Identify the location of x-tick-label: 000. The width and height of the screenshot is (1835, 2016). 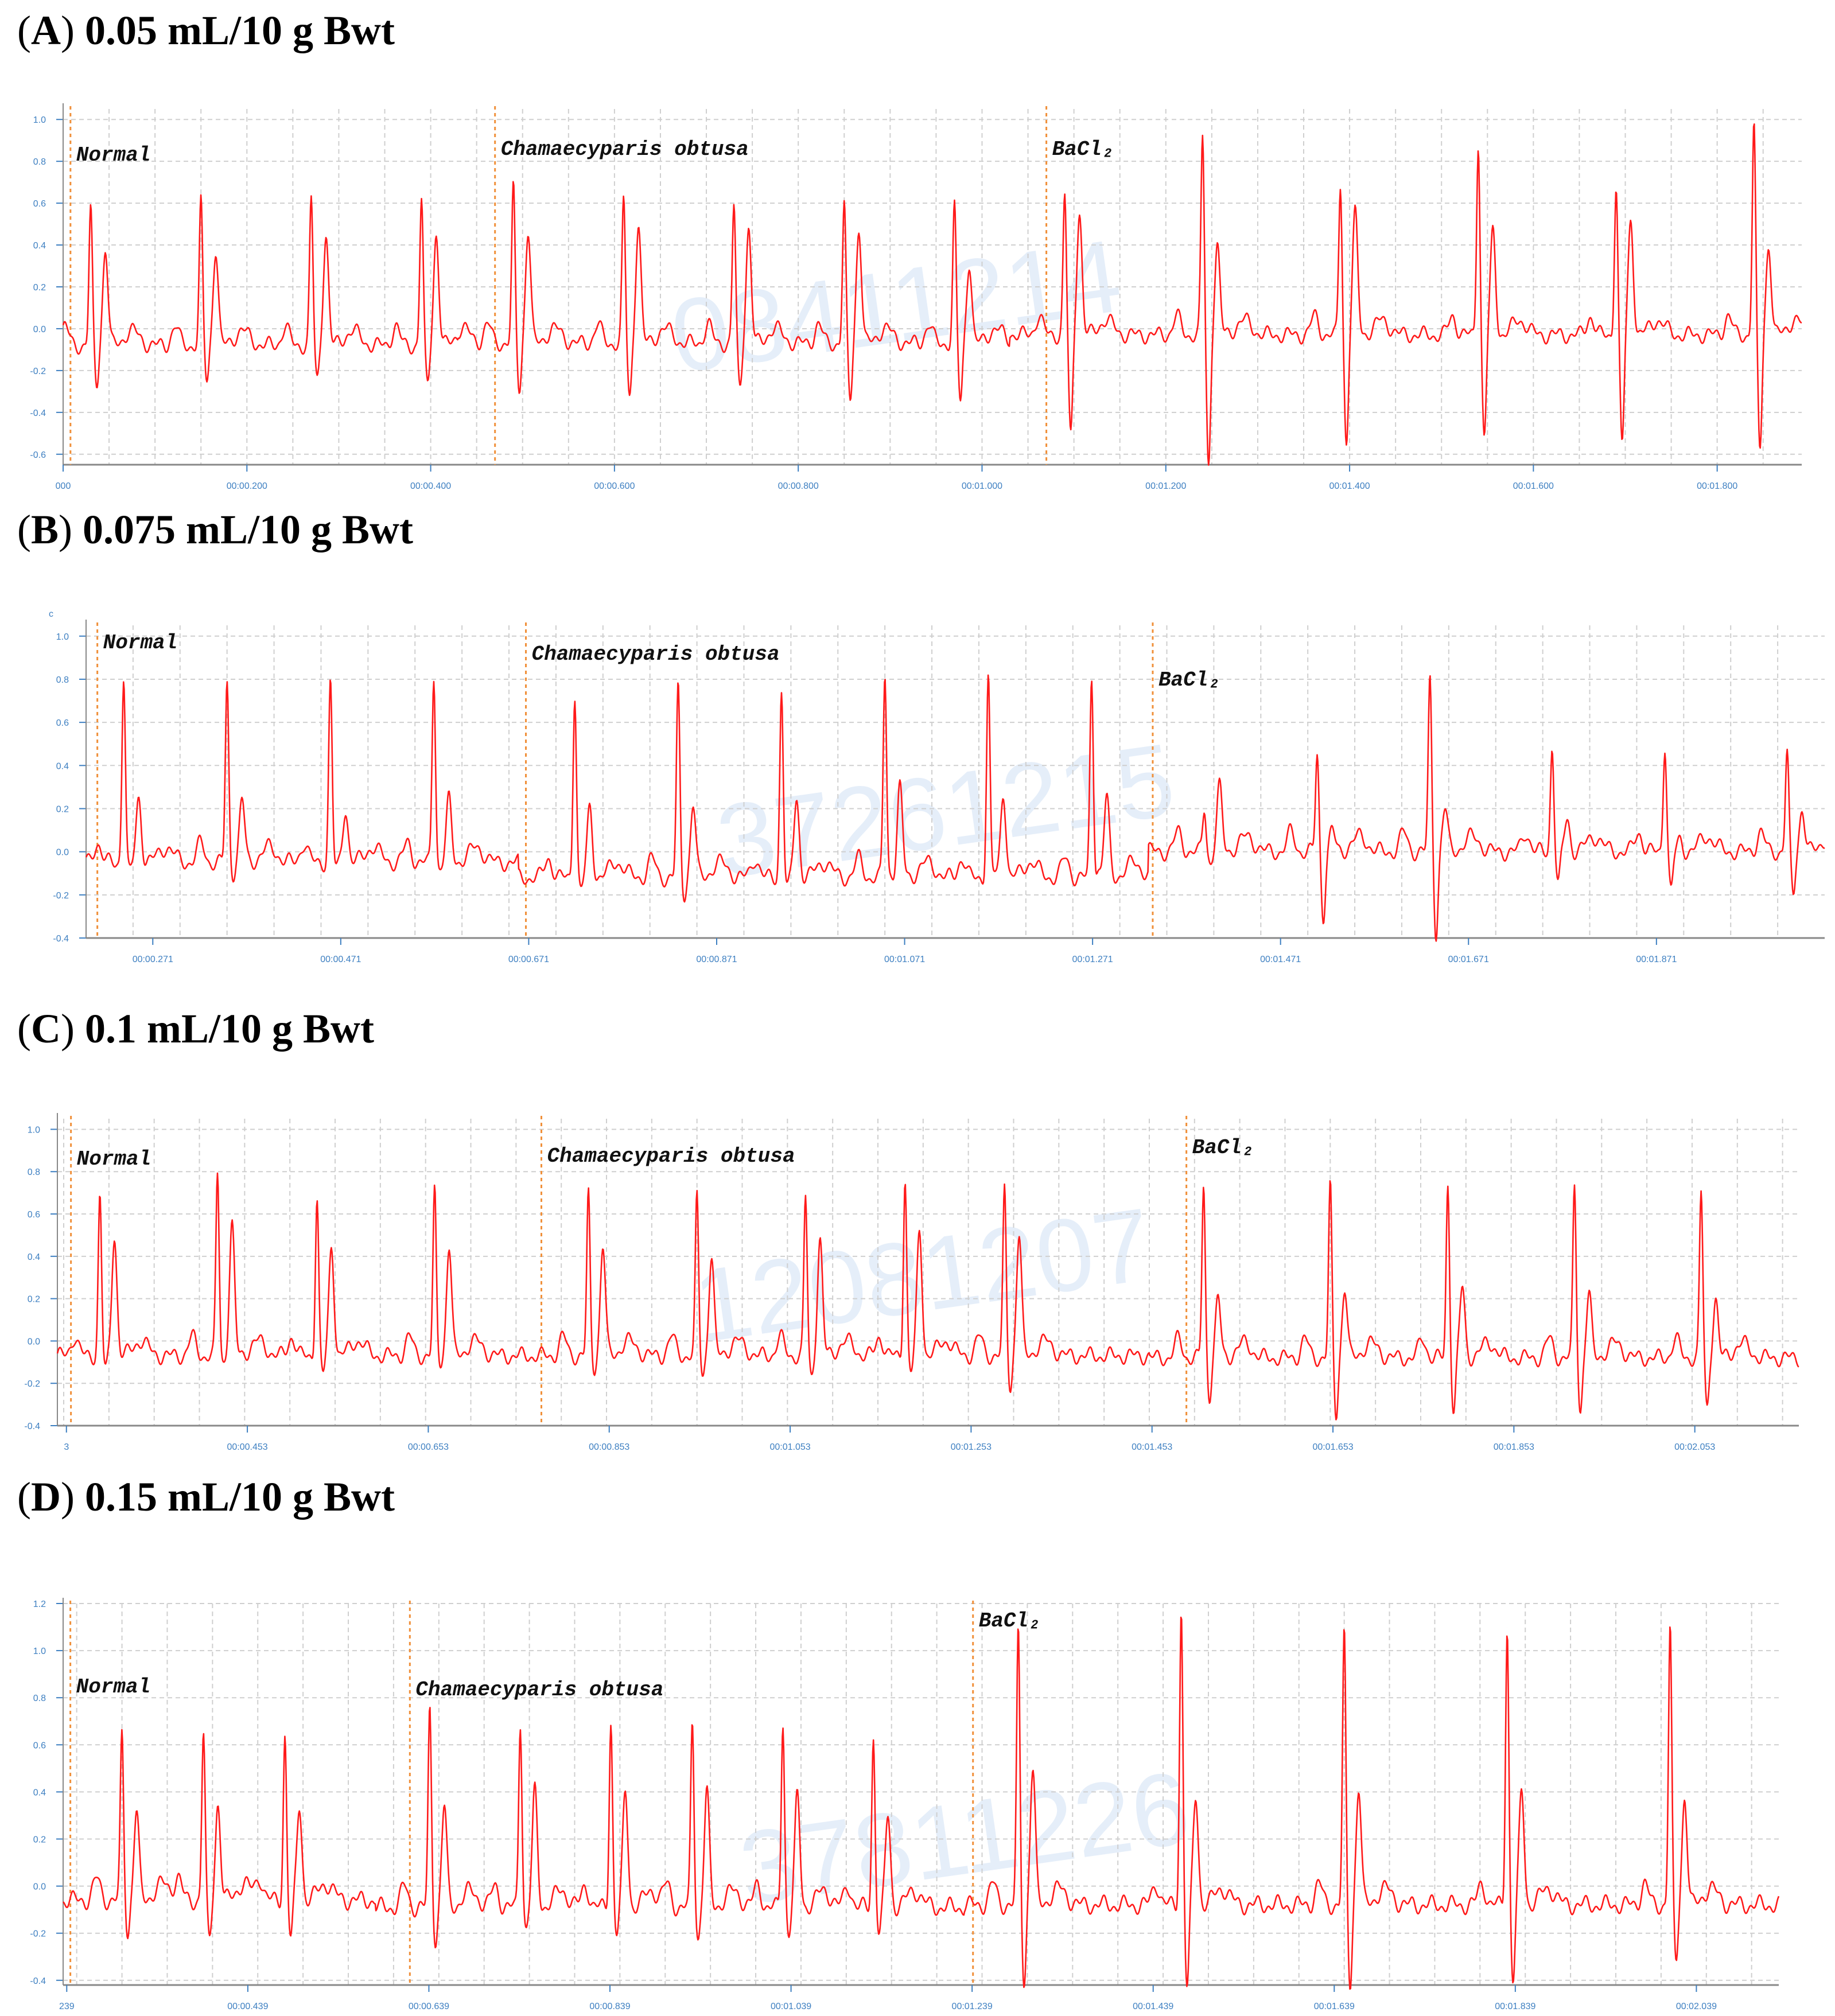
(64, 486).